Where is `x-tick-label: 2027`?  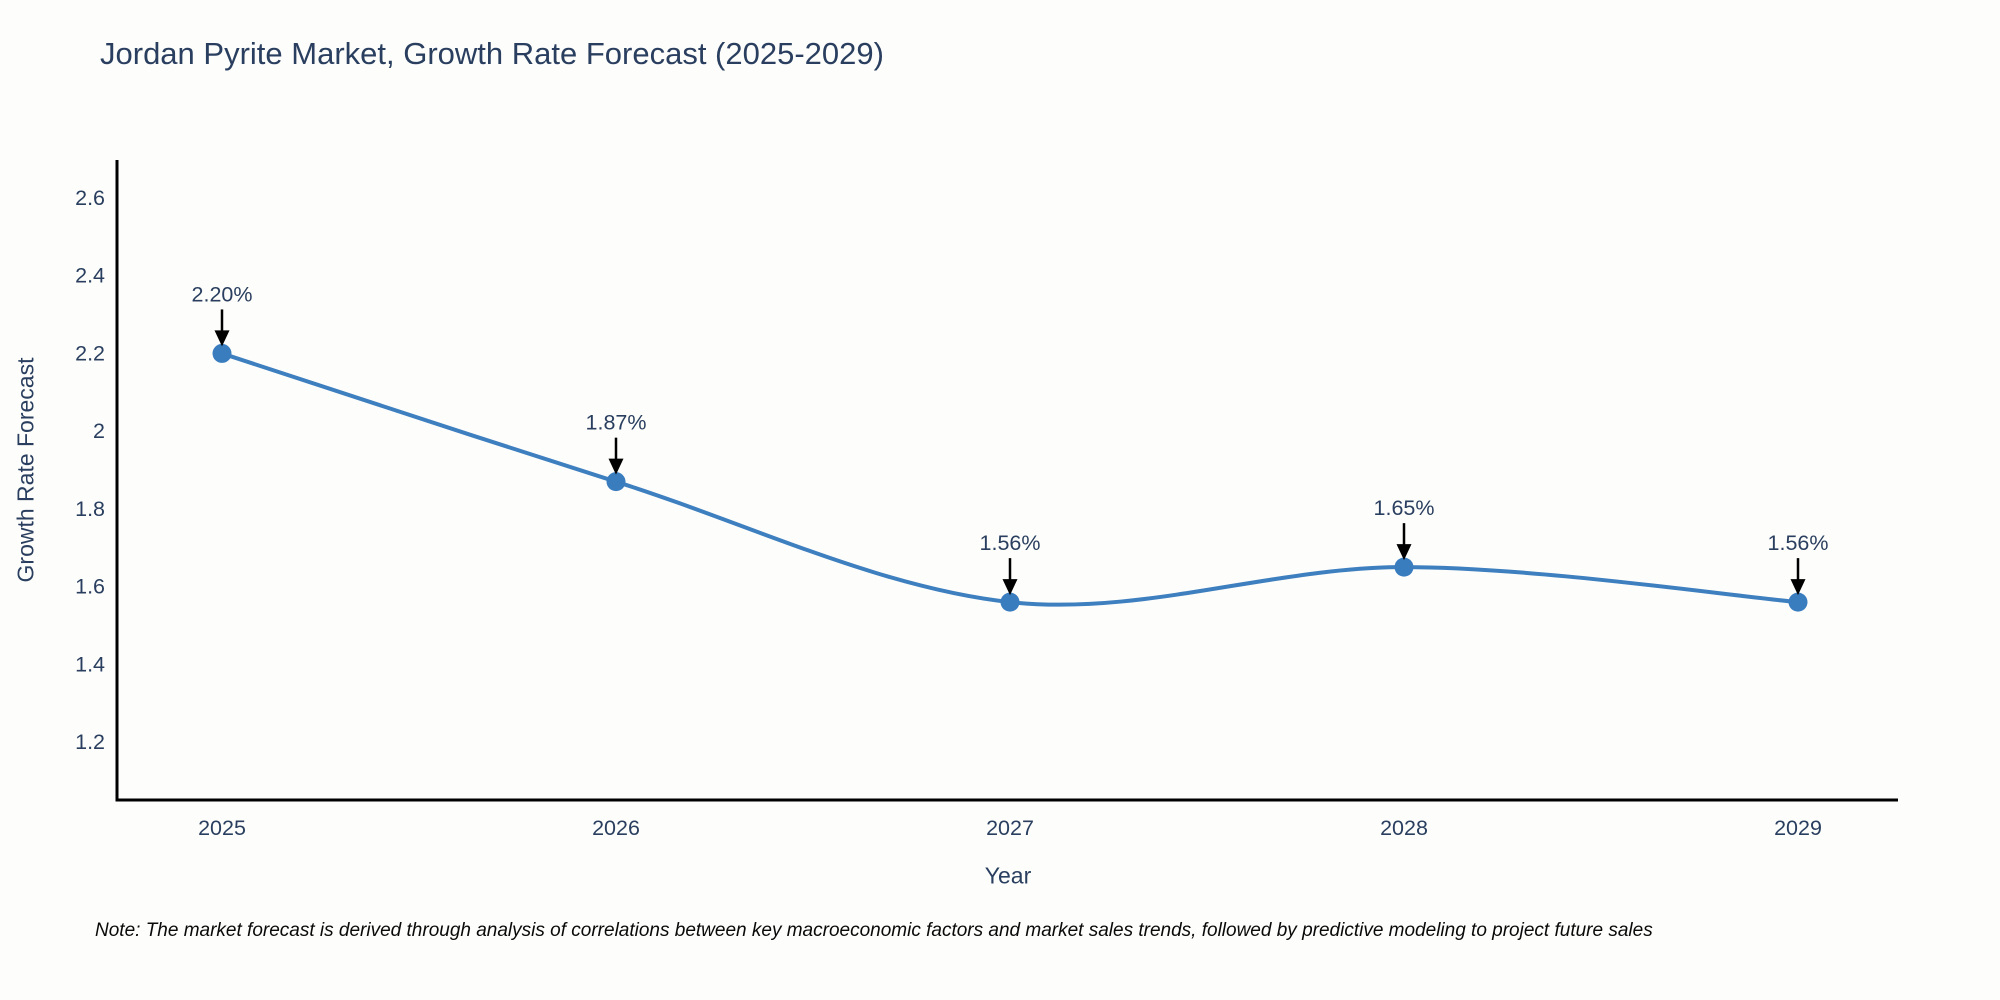 x-tick-label: 2027 is located at coordinates (1010, 828).